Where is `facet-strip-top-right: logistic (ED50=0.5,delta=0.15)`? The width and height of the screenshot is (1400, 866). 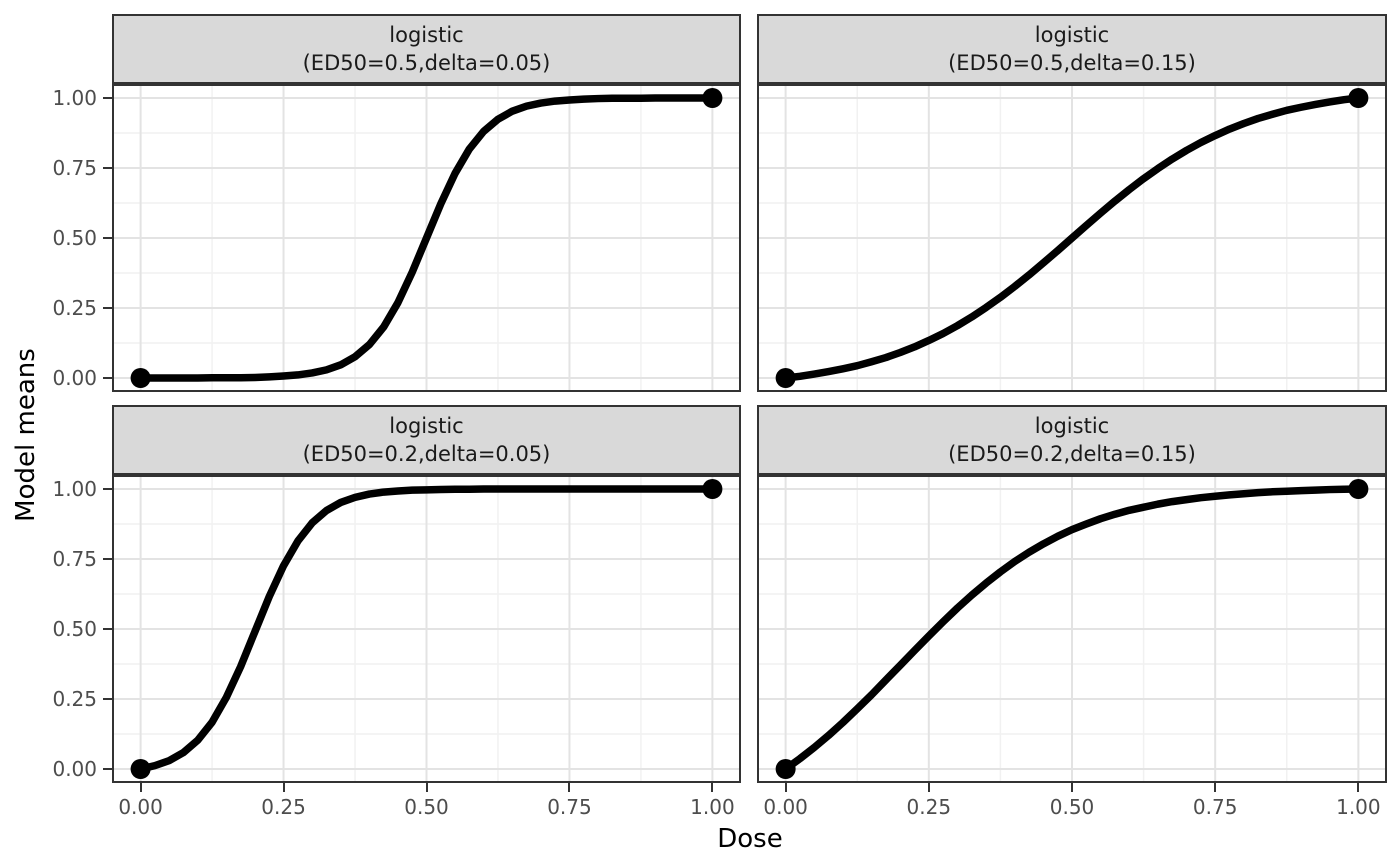 facet-strip-top-right: logistic (ED50=0.5,delta=0.15) is located at coordinates (1072, 49).